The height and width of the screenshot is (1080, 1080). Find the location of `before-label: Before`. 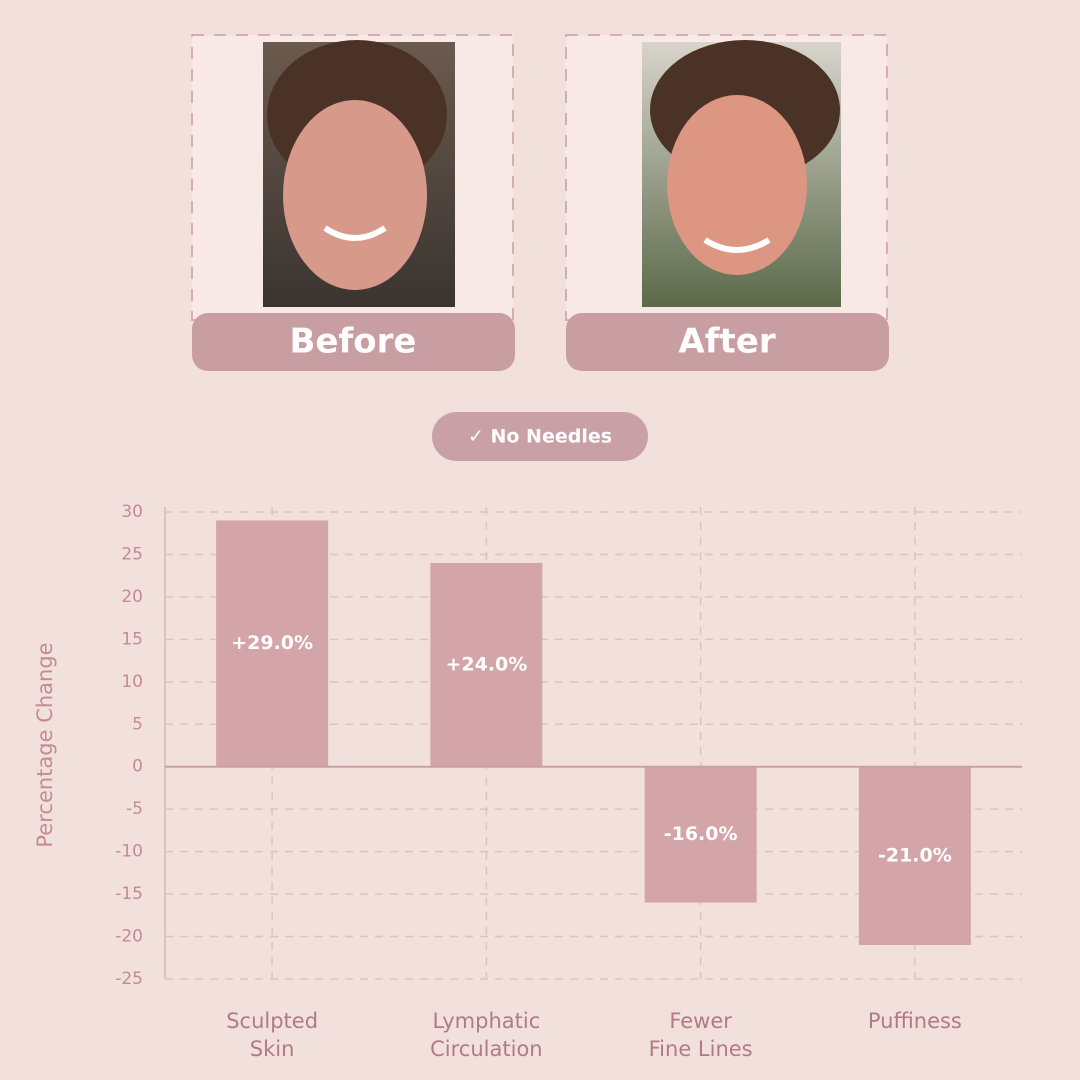

before-label: Before is located at coordinates (353, 342).